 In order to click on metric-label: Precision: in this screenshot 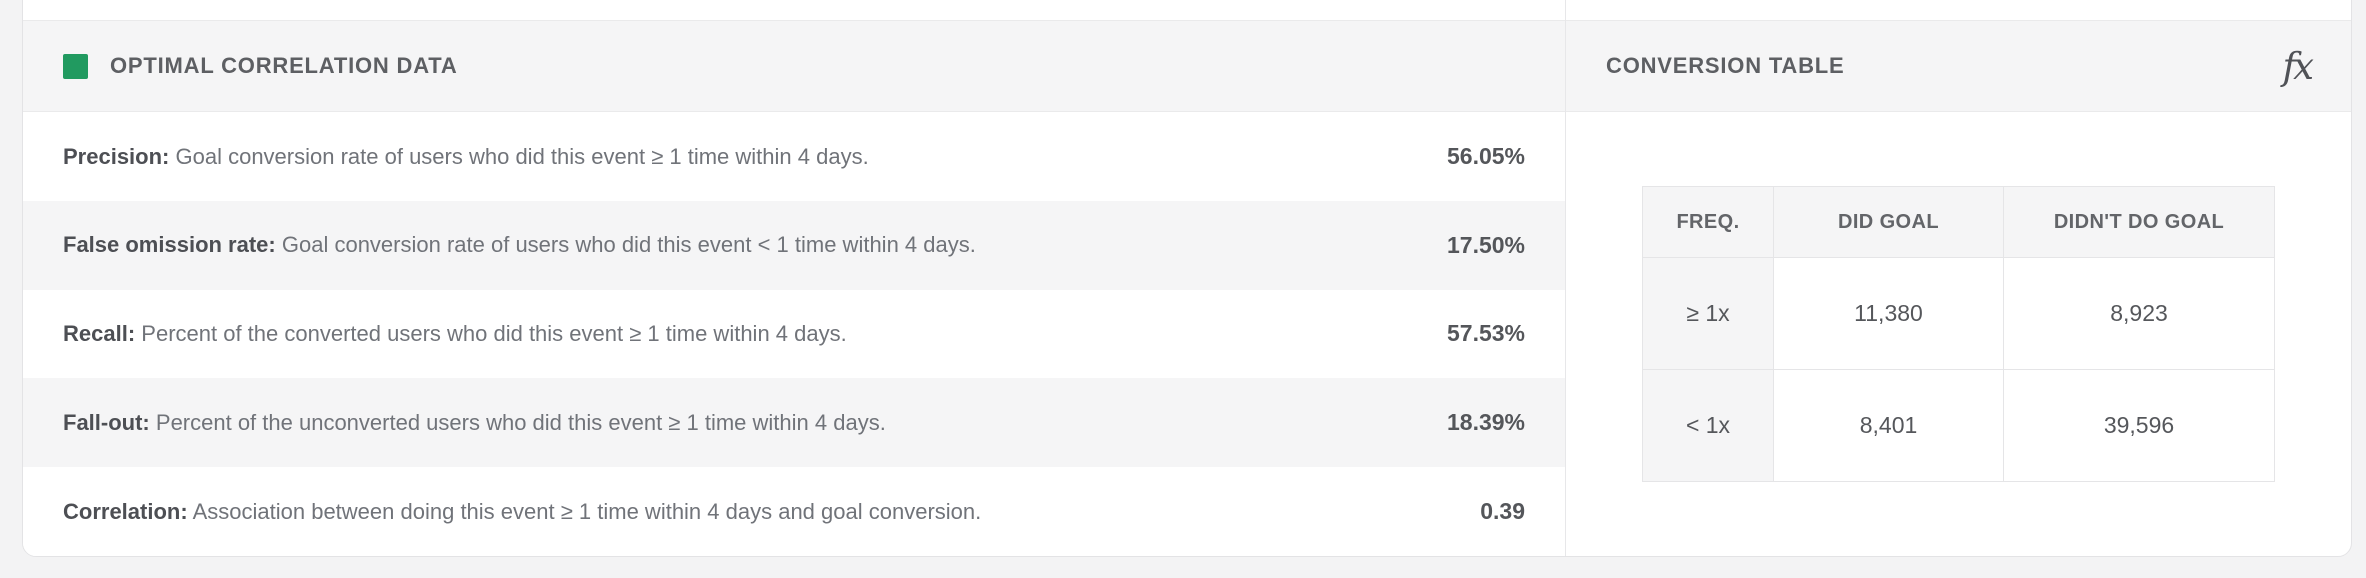, I will do `click(116, 156)`.